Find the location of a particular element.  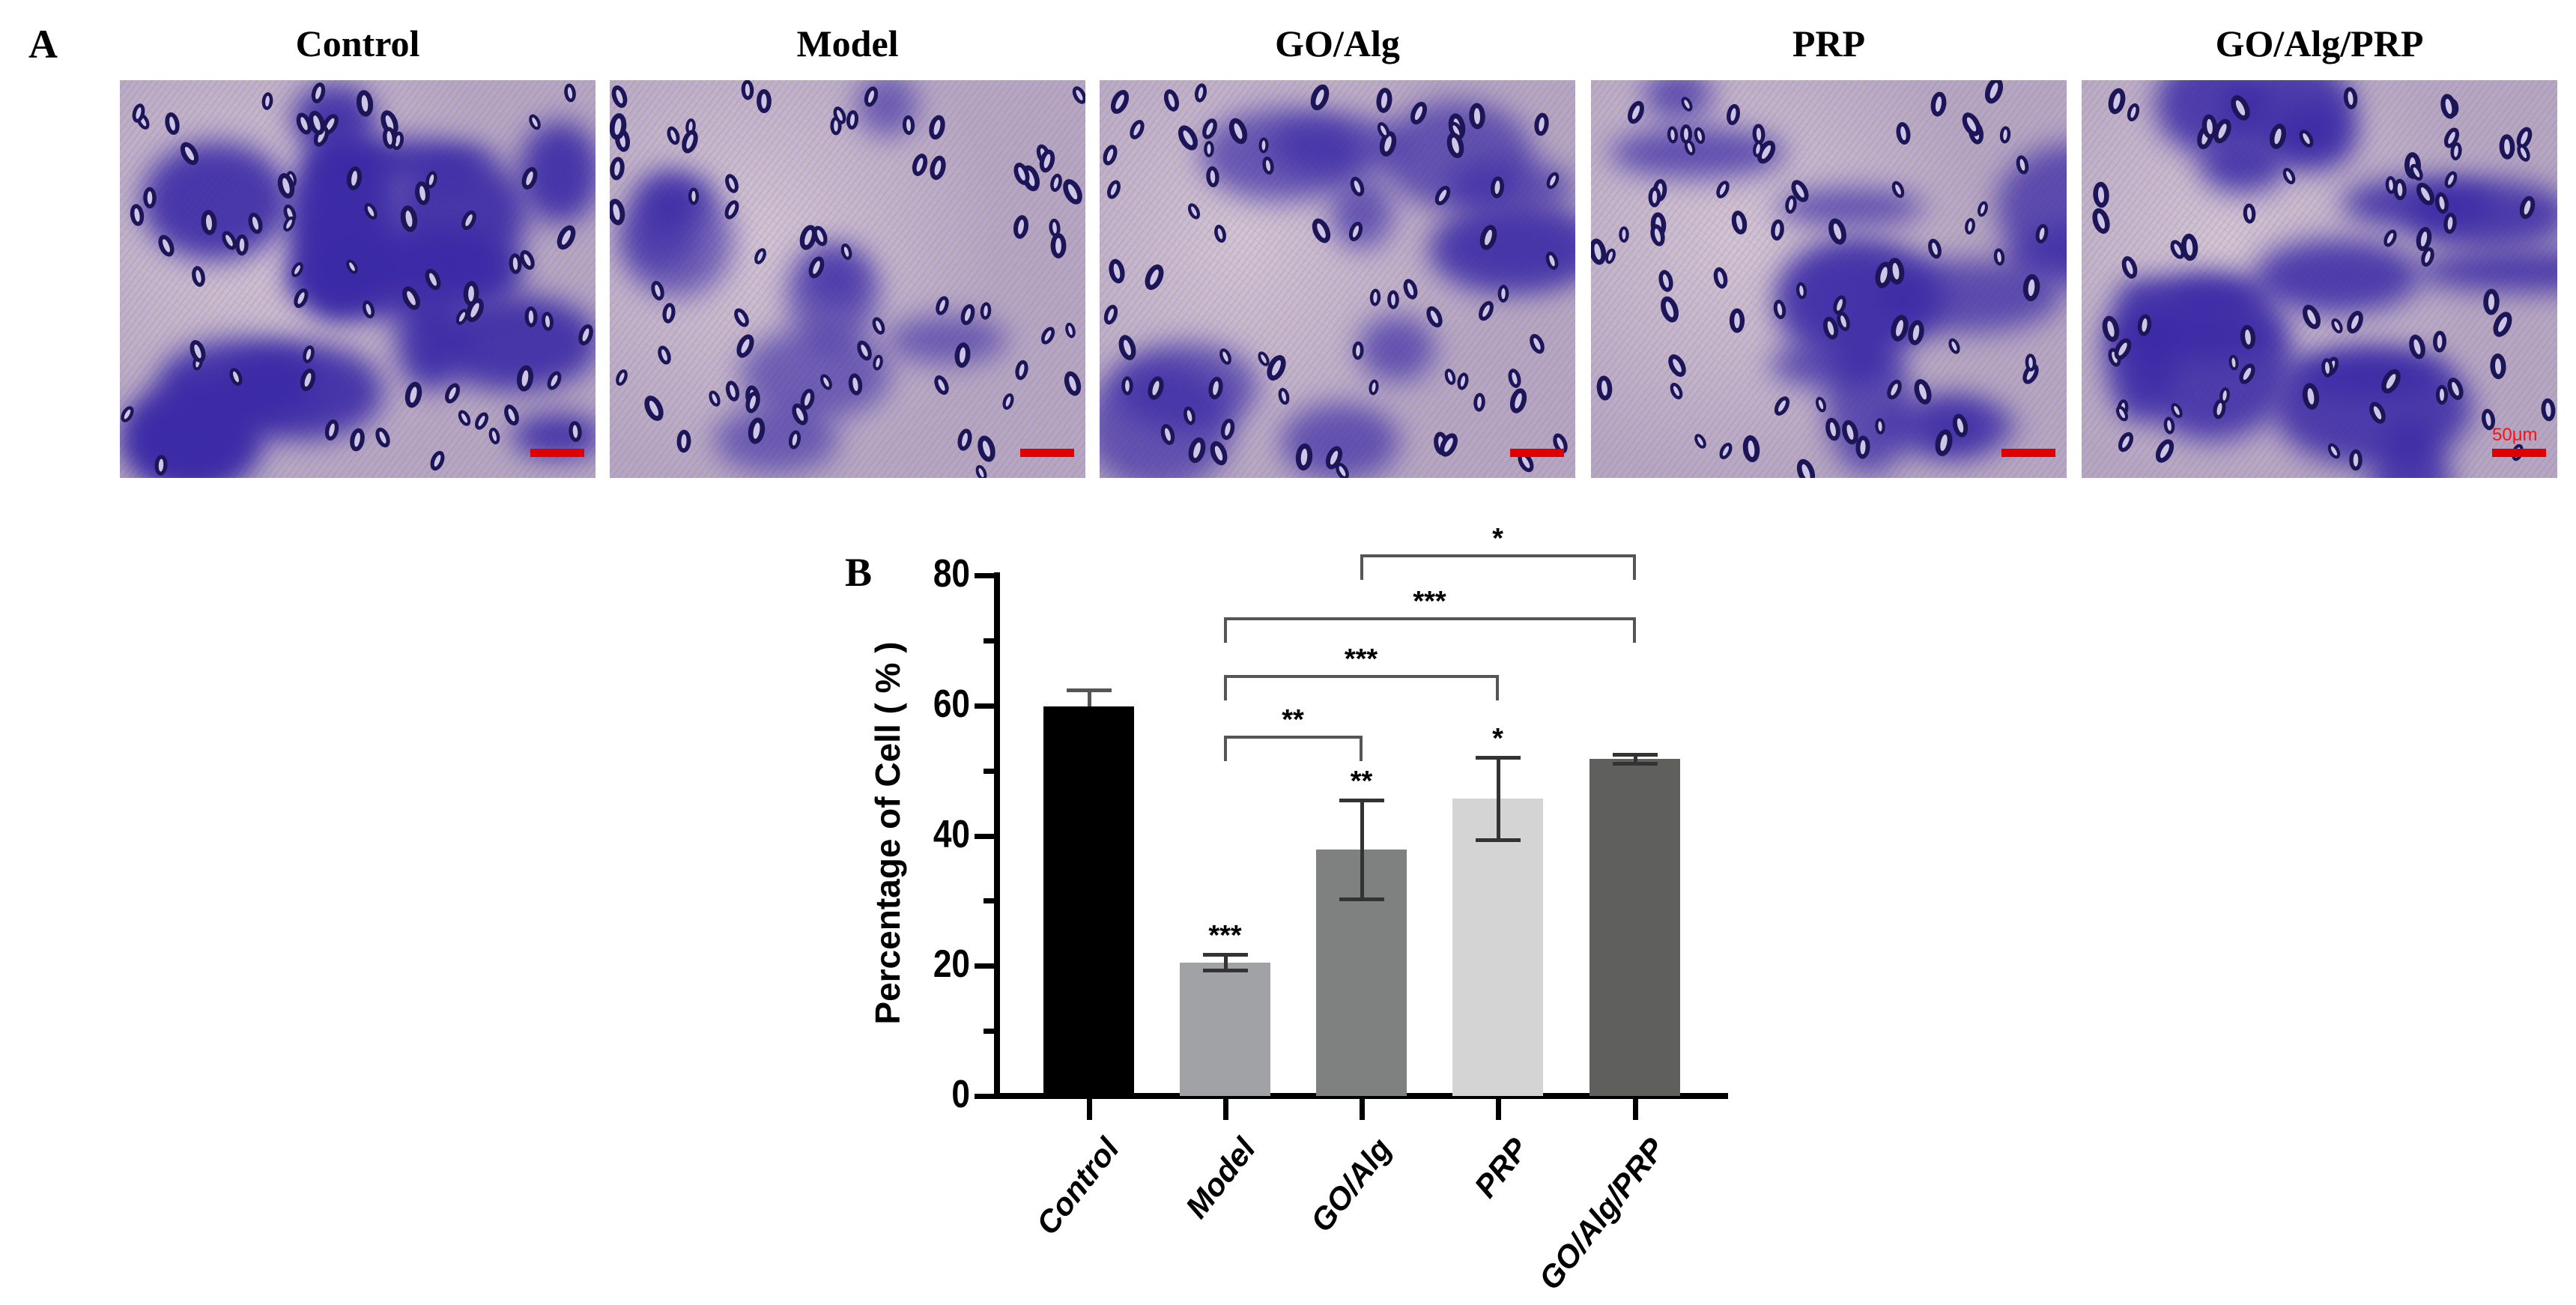

micrograph-go-alg is located at coordinates (1337, 279).